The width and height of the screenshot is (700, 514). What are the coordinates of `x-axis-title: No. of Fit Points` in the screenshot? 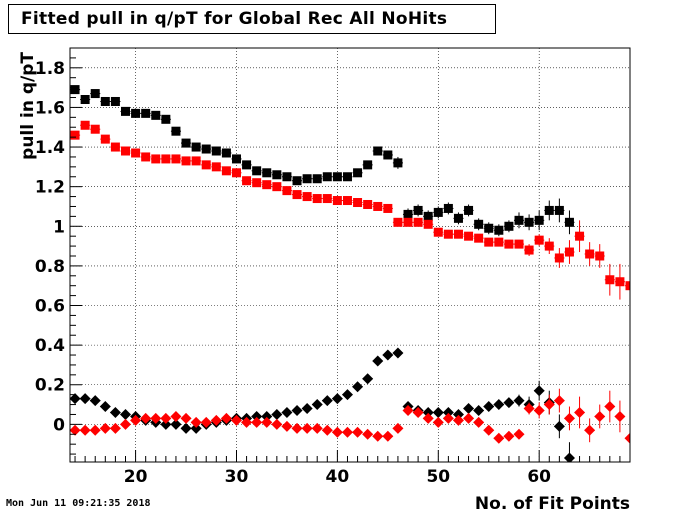 It's located at (552, 504).